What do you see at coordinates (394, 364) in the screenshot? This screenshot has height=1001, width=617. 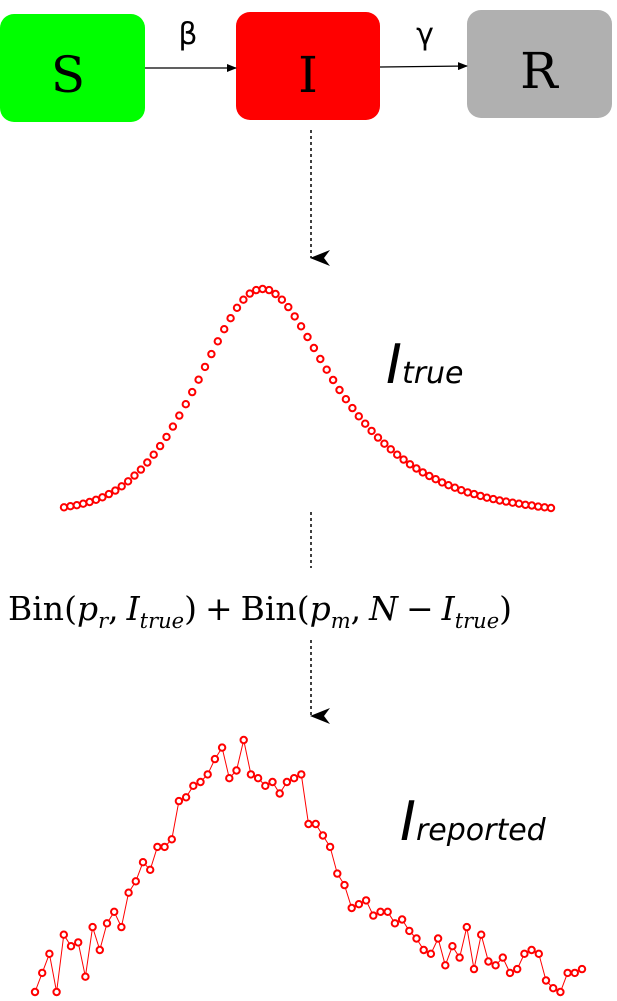 I see `true-label-main: I` at bounding box center [394, 364].